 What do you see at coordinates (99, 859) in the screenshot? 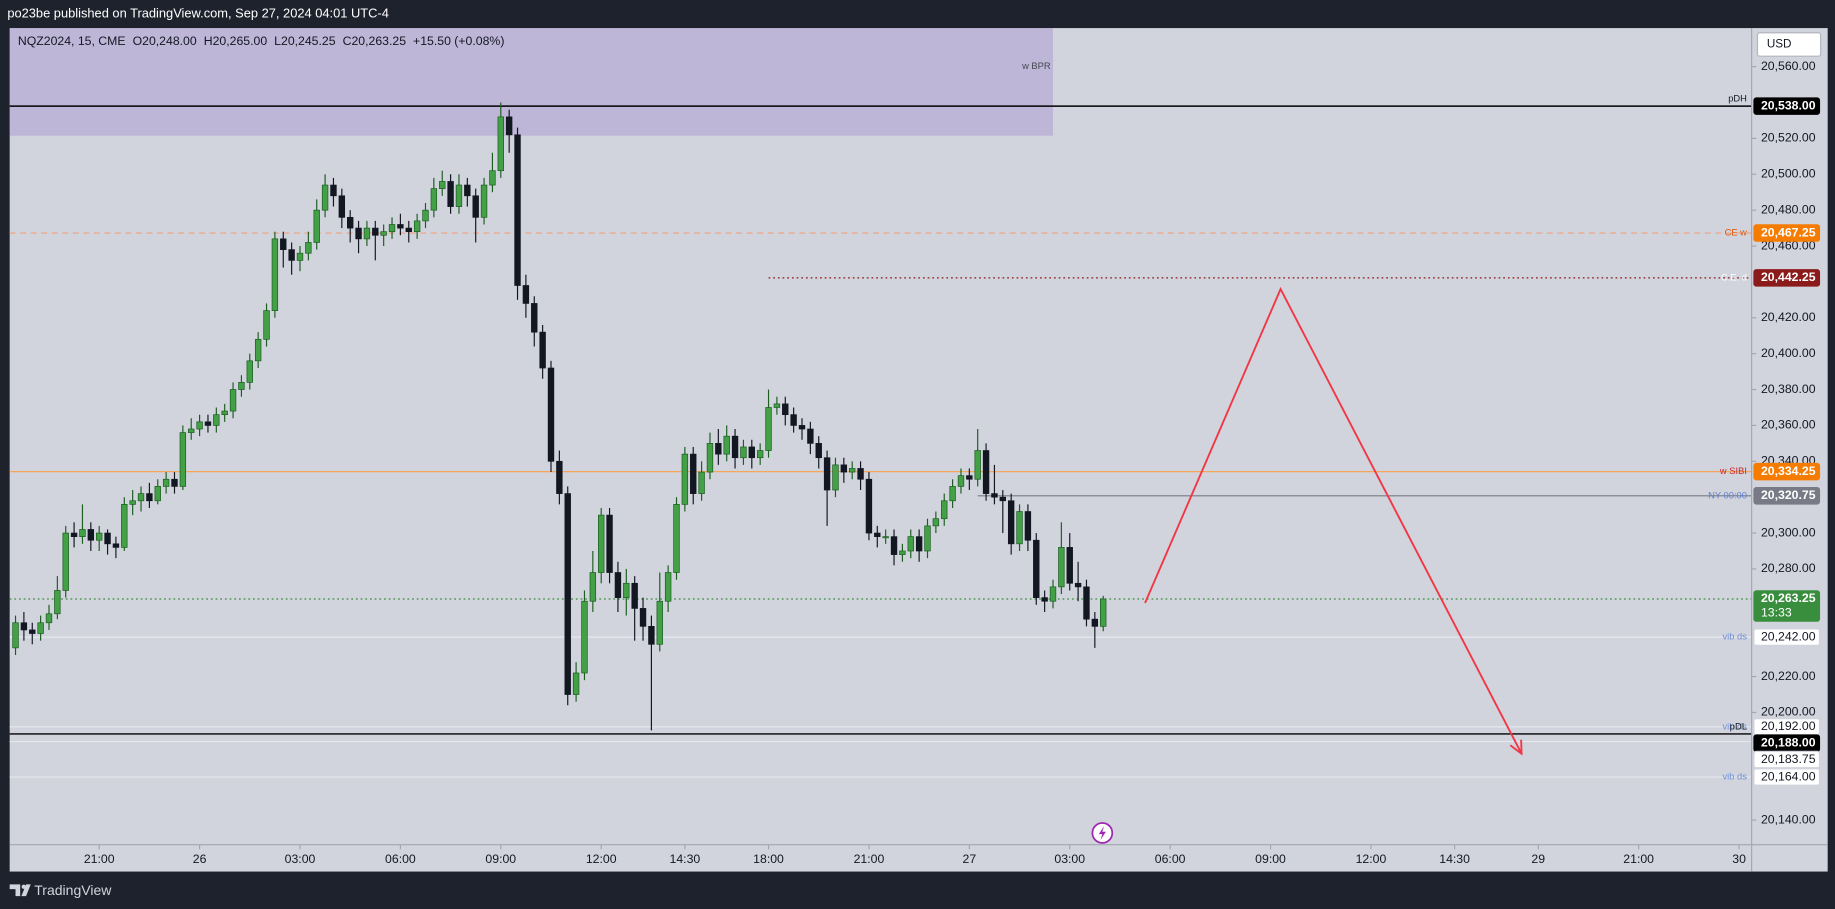
I see `x-tick-label: 21:00` at bounding box center [99, 859].